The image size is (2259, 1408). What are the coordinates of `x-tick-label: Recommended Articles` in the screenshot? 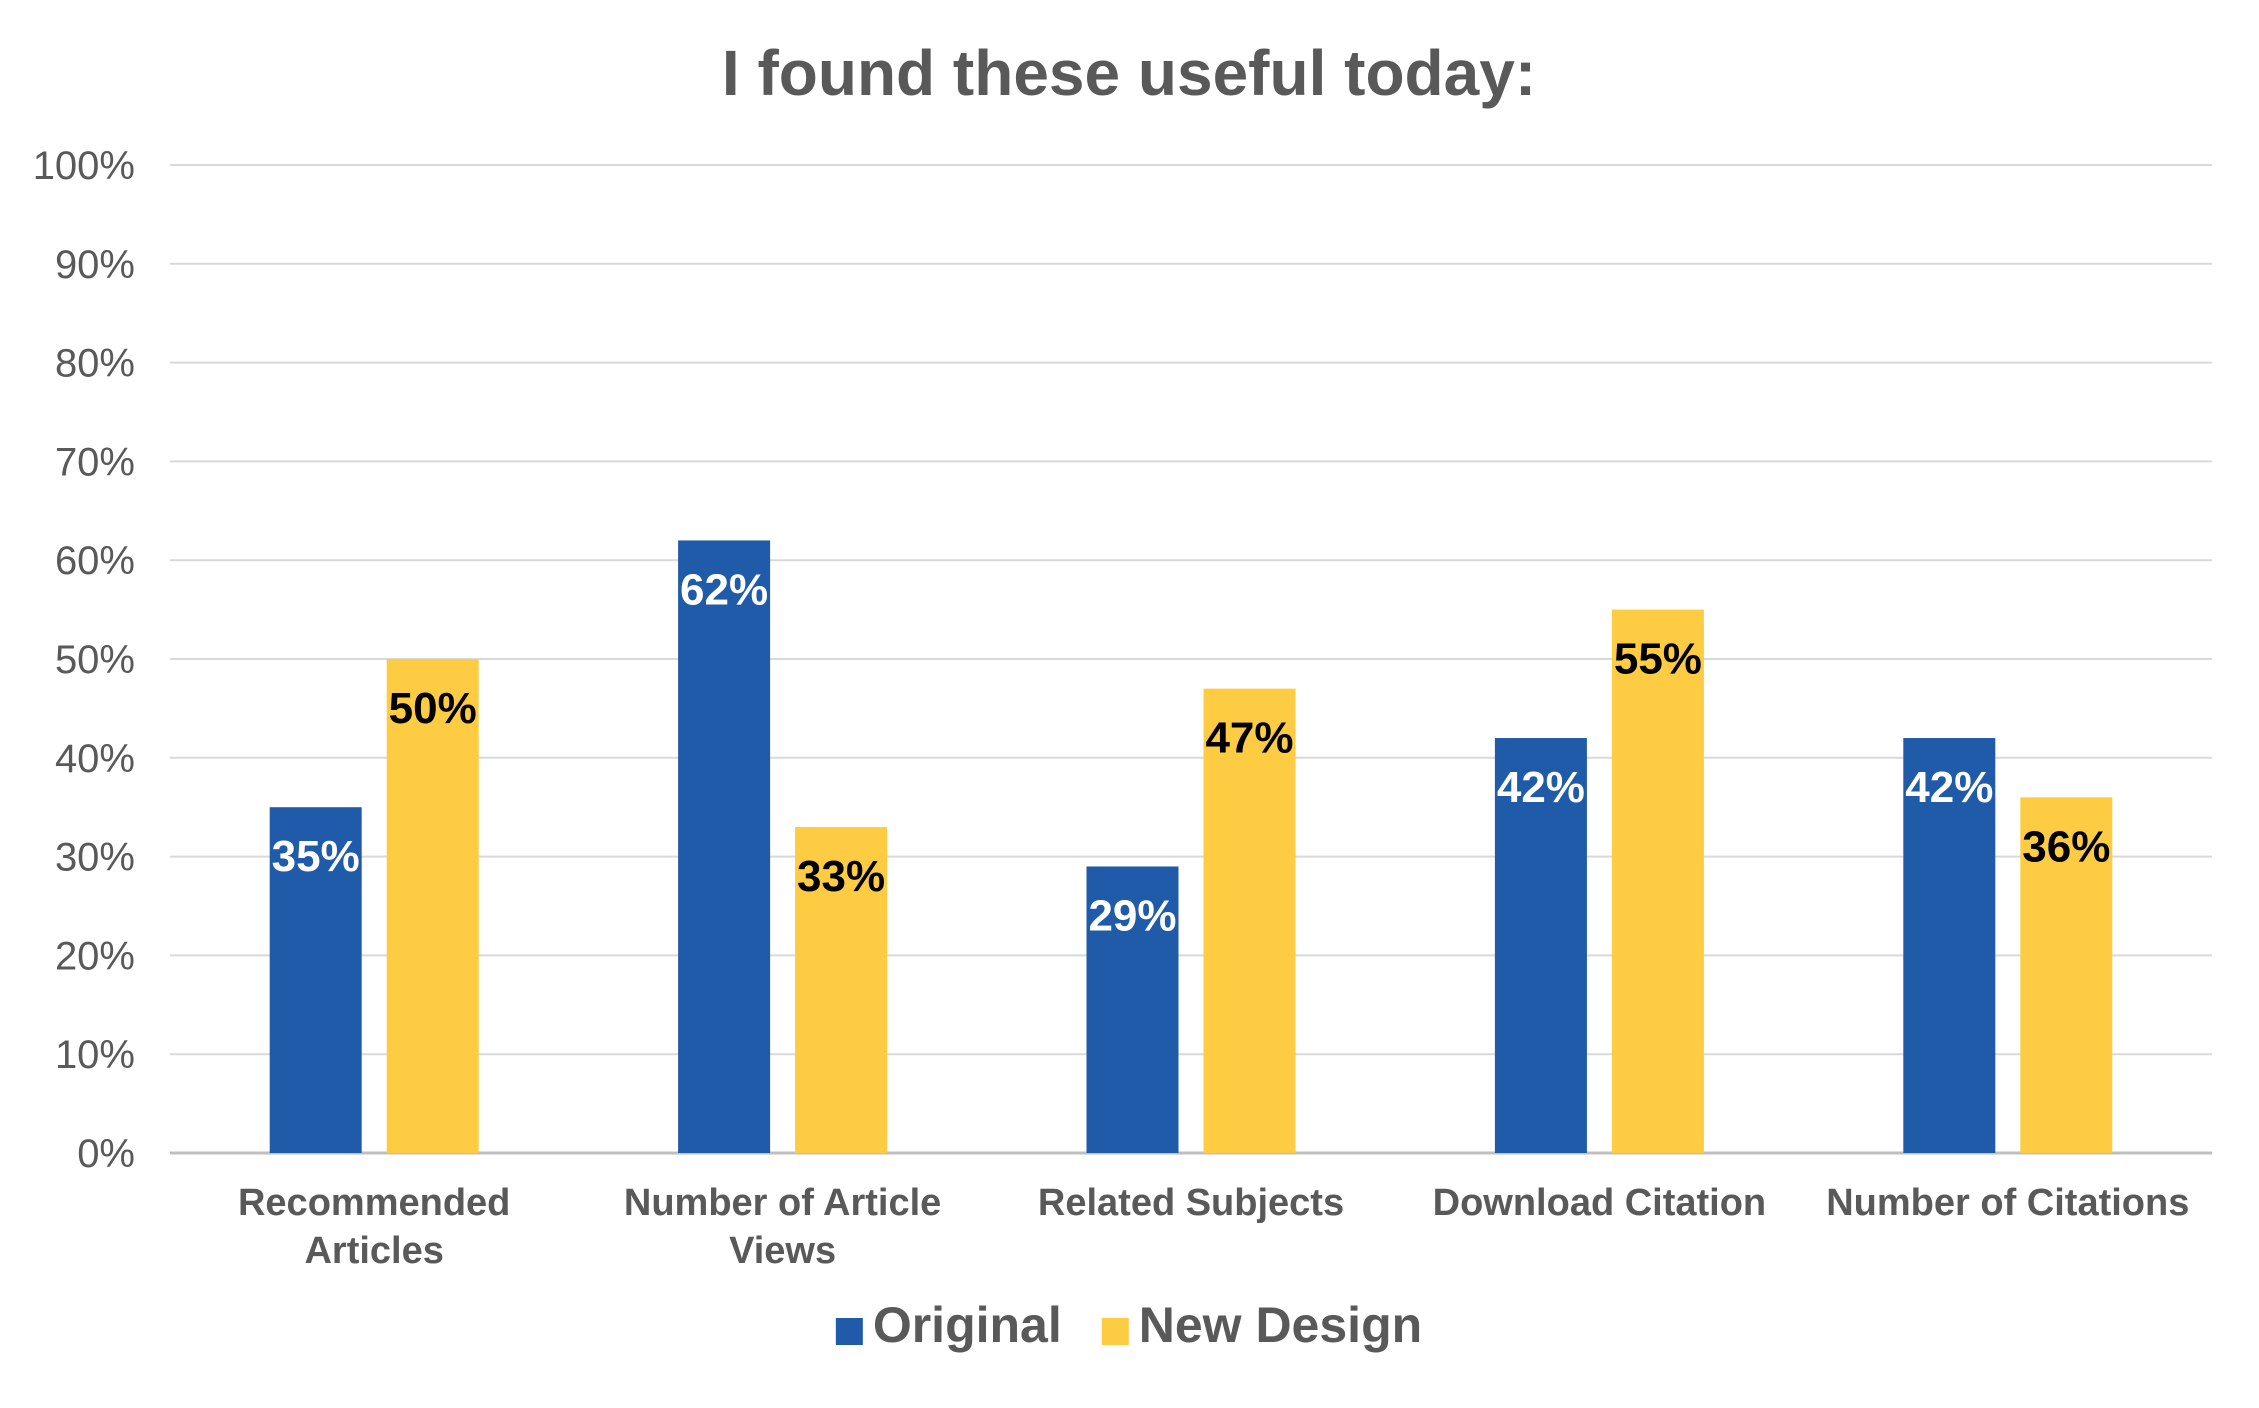 It's located at (374, 1227).